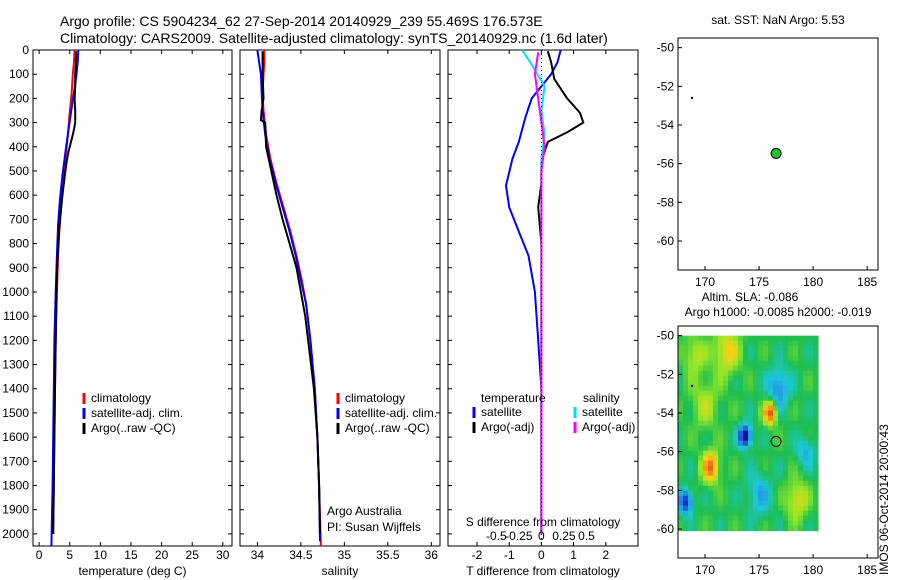 The height and width of the screenshot is (580, 900). I want to click on salinity-xtick-label: 35.5, so click(388, 555).